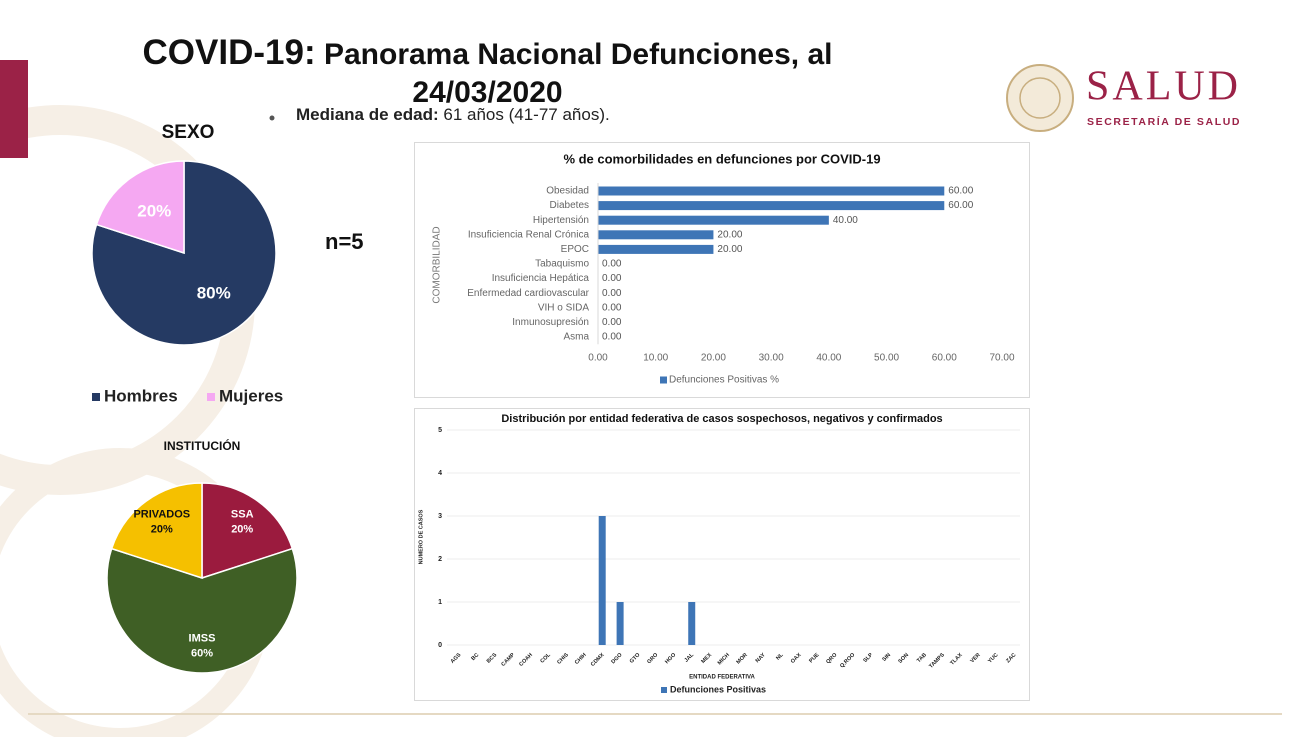  I want to click on y-tick-label: Insuficiencia Renal Crónica, so click(529, 234).